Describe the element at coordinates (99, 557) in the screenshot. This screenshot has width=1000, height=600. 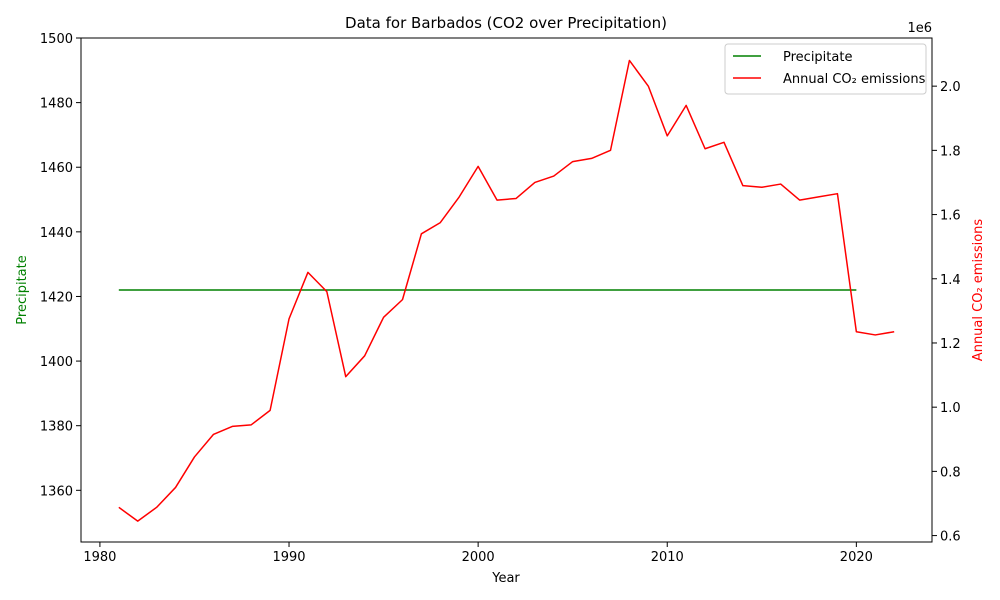
I see `x-tick-label: 1980` at that location.